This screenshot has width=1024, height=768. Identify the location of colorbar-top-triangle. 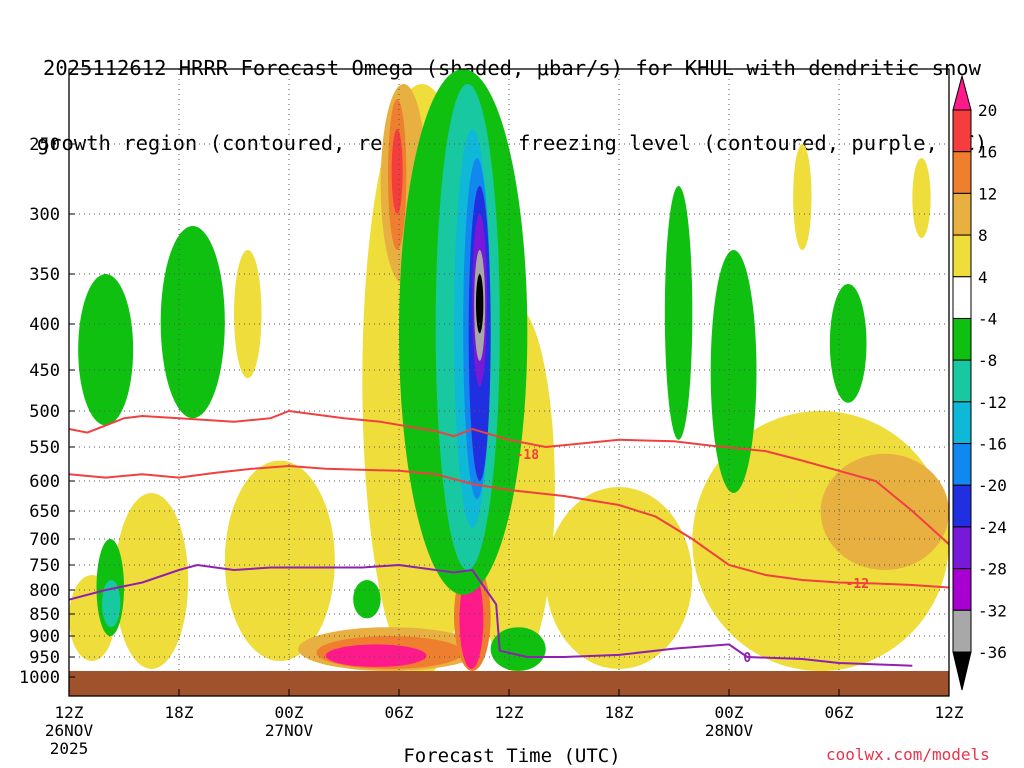
(962, 92).